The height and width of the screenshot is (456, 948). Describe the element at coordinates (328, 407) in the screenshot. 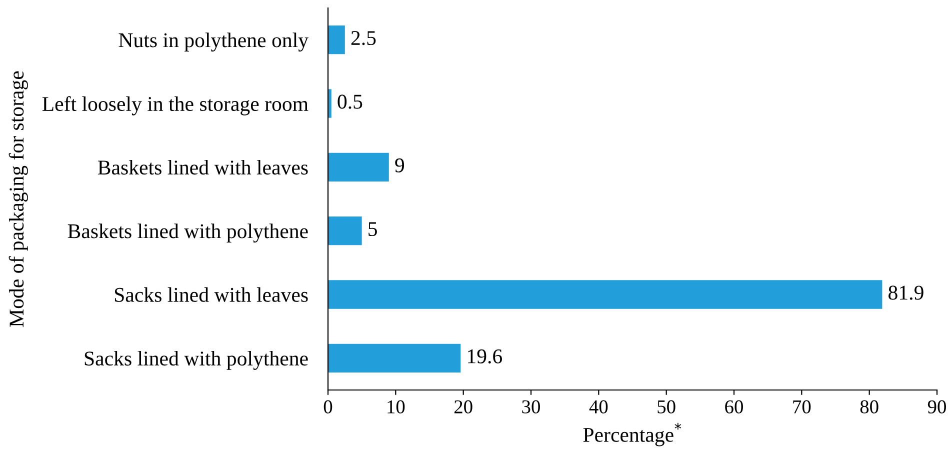

I see `x-tick-label: 0` at that location.